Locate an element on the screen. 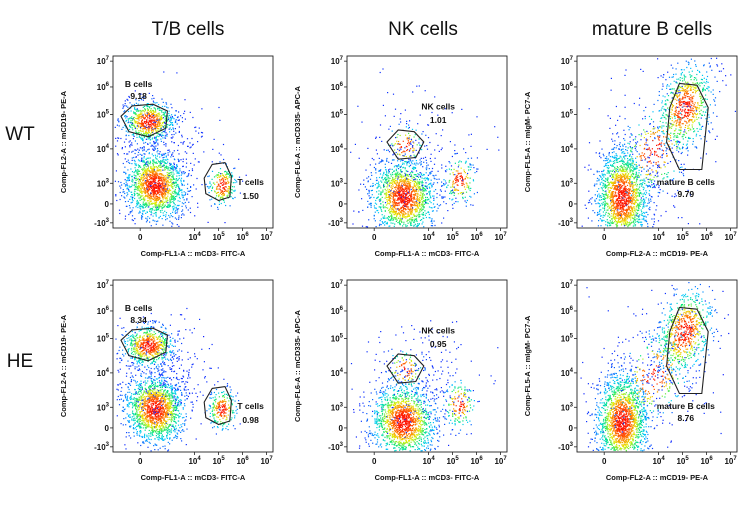 The width and height of the screenshot is (754, 506). column-title: mature B cells is located at coordinates (652, 29).